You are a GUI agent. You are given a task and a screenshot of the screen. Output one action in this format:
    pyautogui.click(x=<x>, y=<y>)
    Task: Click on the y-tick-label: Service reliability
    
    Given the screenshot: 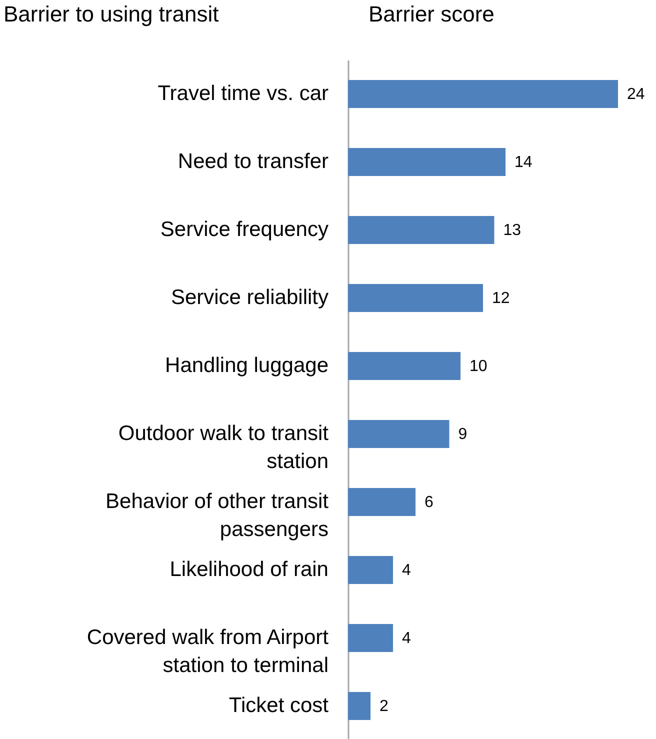 What is the action you would take?
    pyautogui.click(x=249, y=297)
    